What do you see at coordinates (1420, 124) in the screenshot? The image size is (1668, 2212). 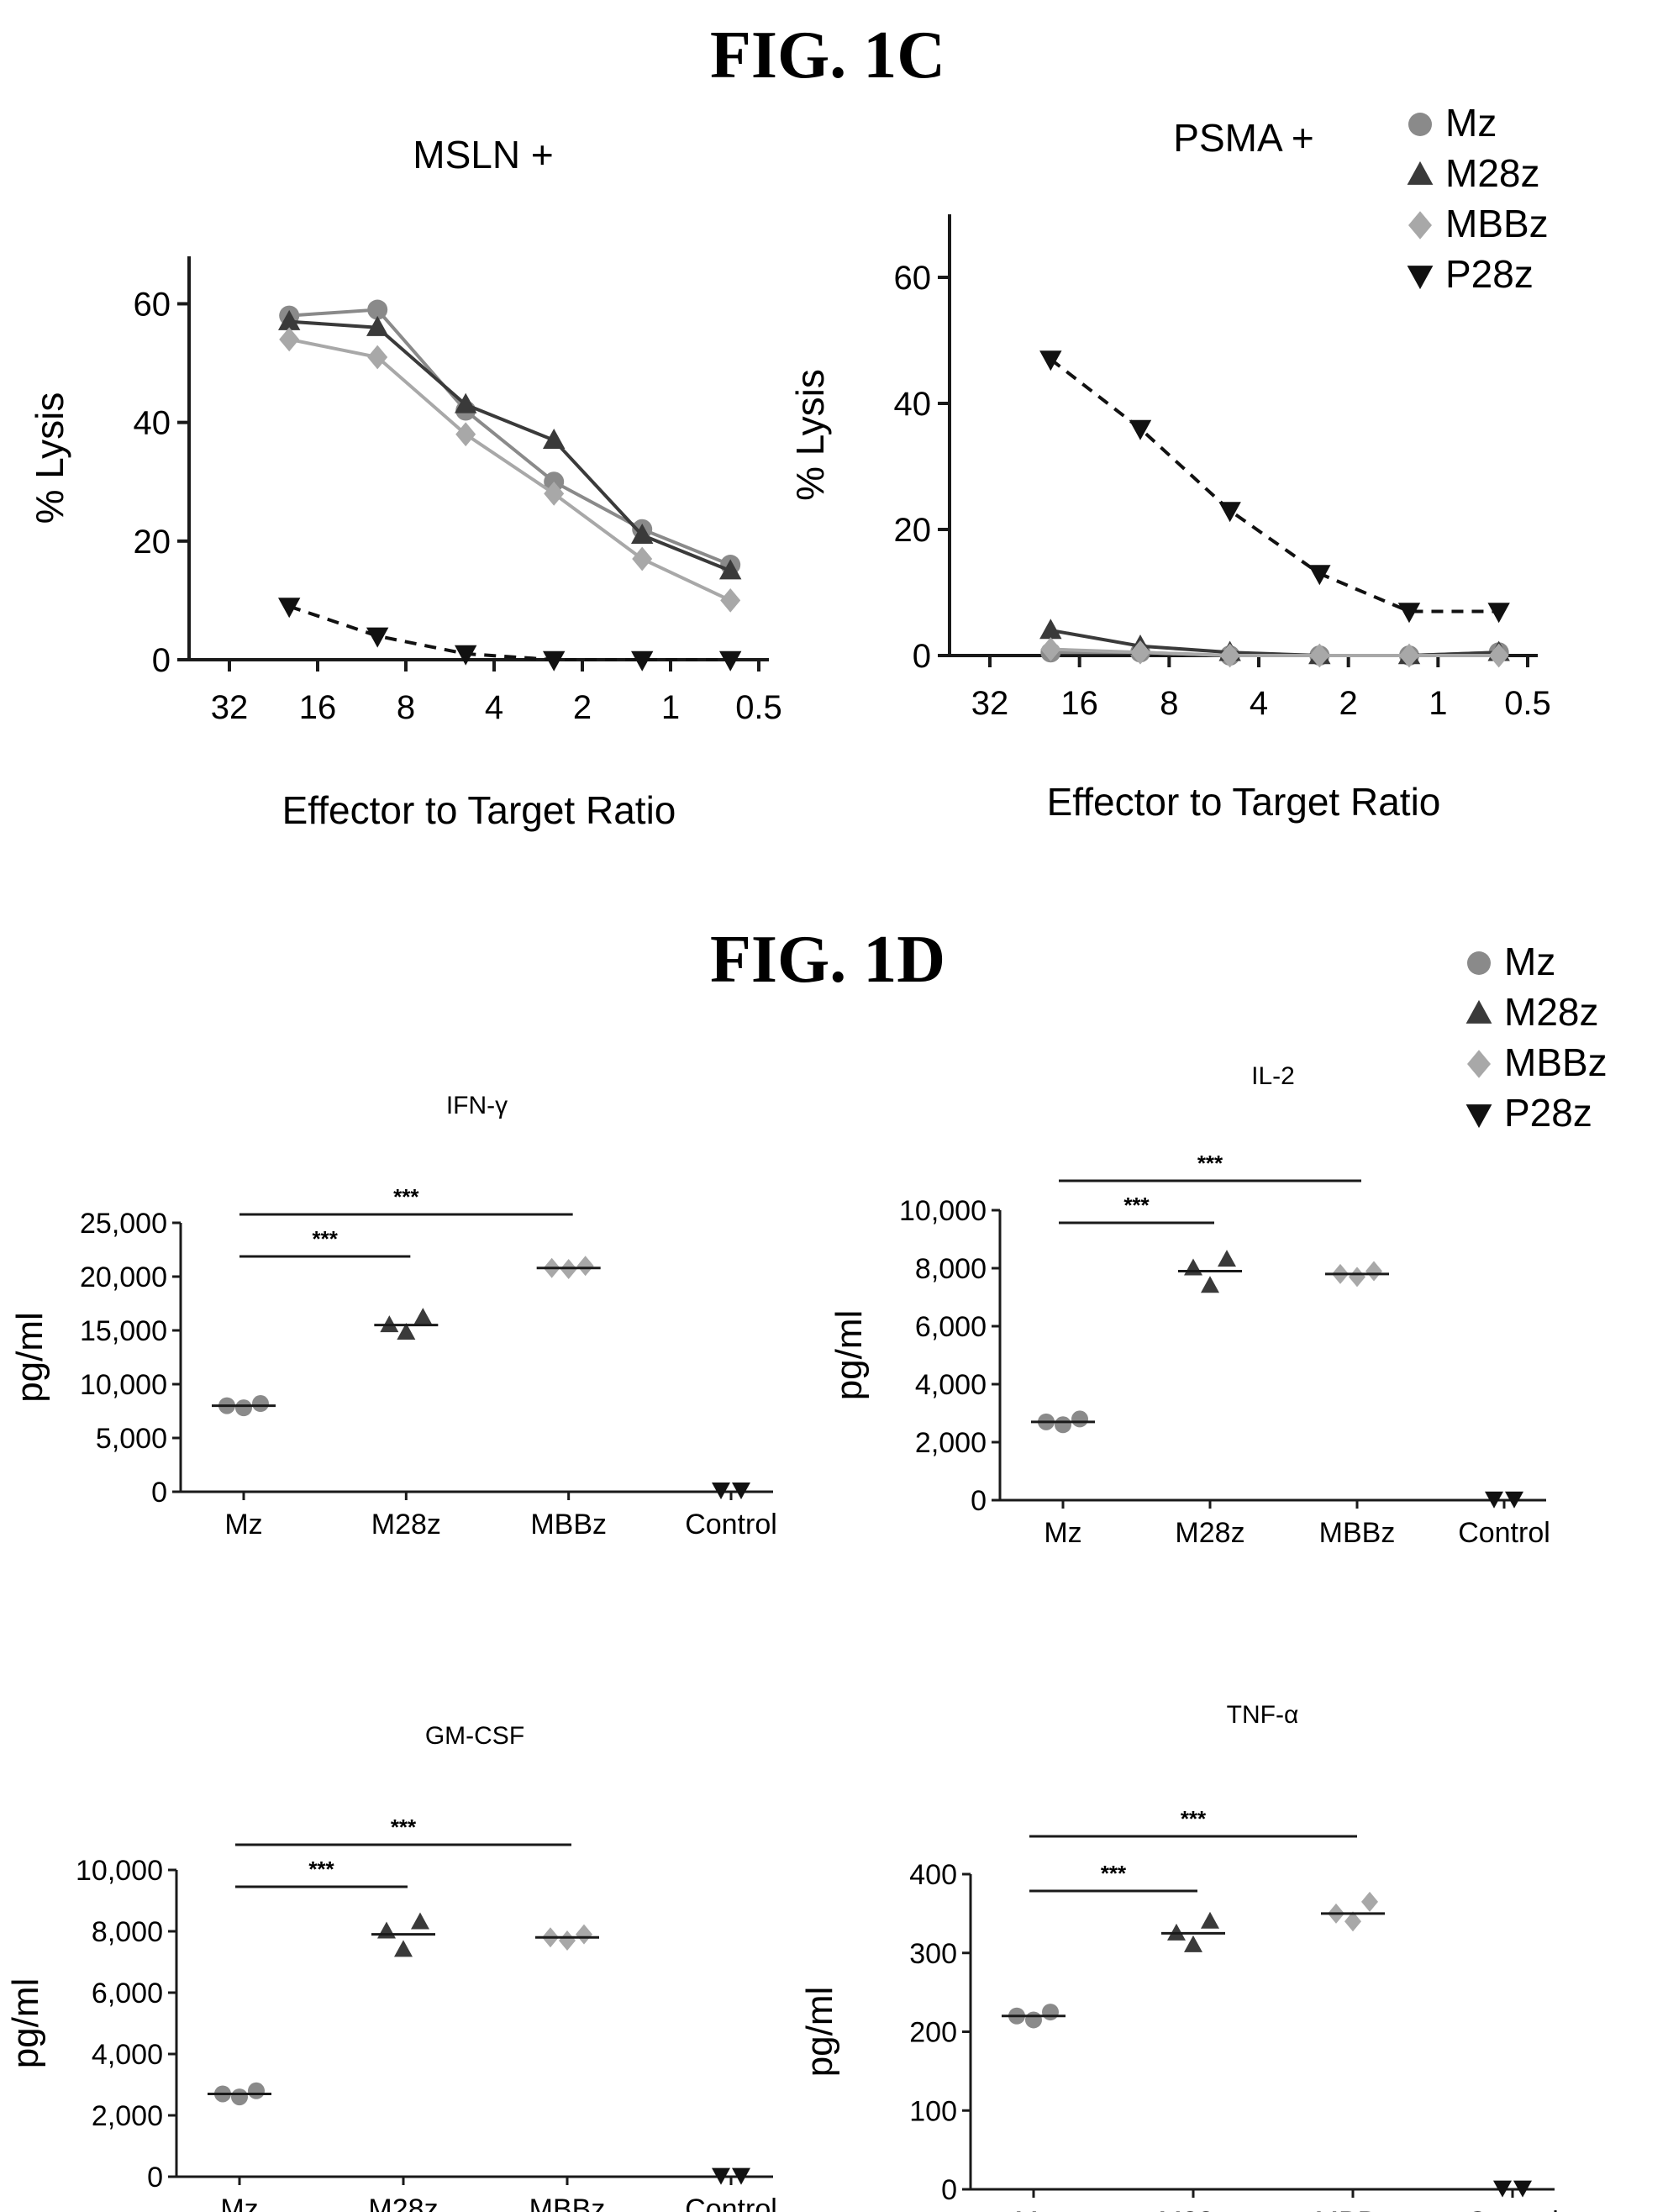 I see `legend-marker-mz` at bounding box center [1420, 124].